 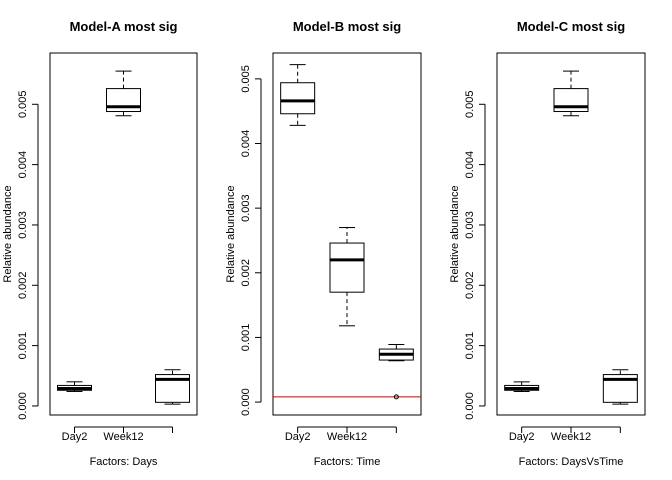 What do you see at coordinates (347, 462) in the screenshot?
I see `x-axis-label: Factors: Time` at bounding box center [347, 462].